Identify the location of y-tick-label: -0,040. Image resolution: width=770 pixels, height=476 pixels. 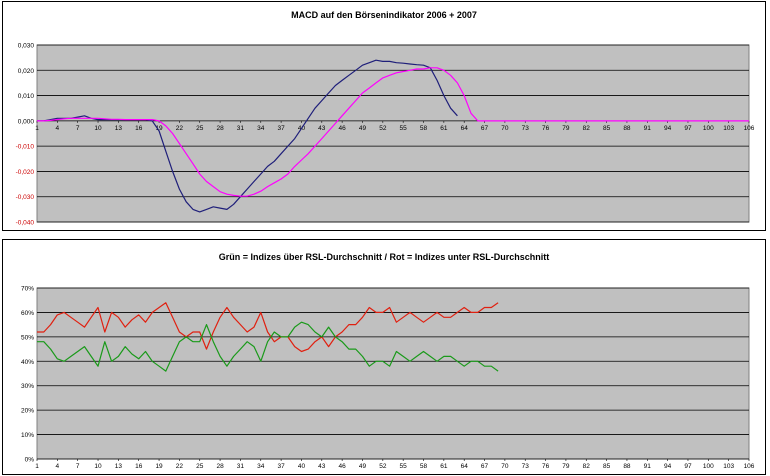
(25, 223).